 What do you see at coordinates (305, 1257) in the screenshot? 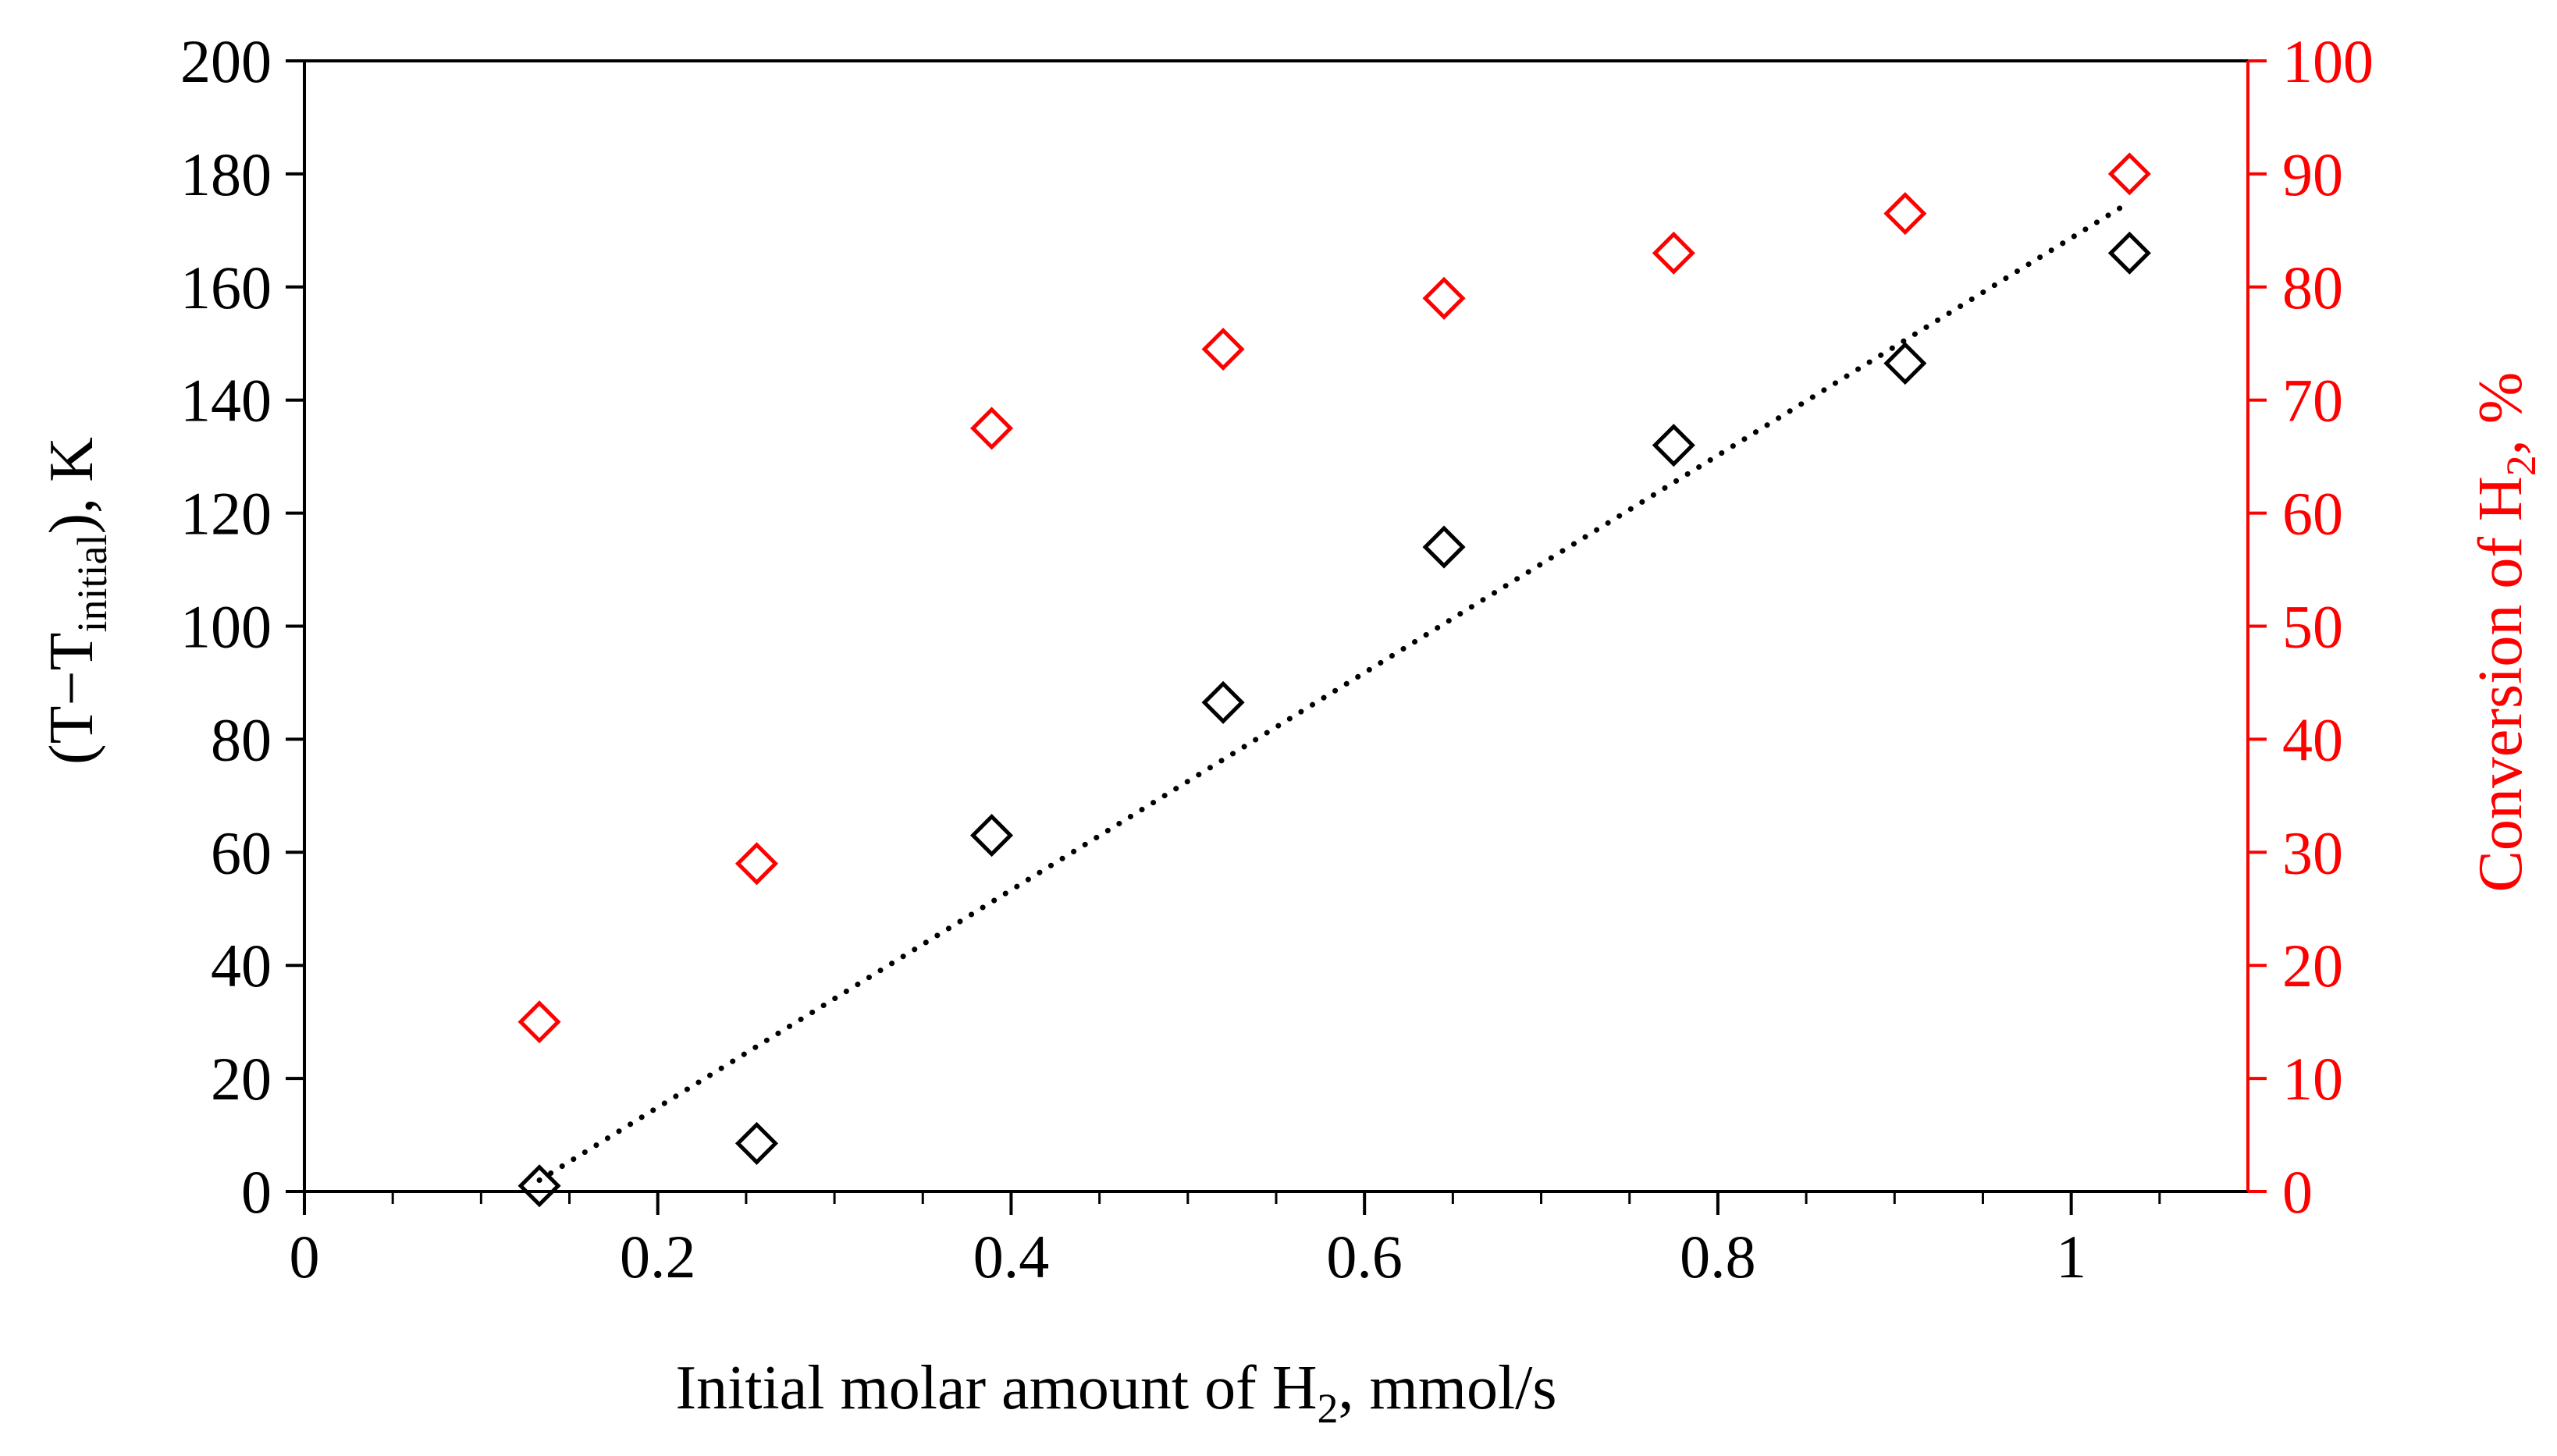
I see `x-tick-label: 0` at bounding box center [305, 1257].